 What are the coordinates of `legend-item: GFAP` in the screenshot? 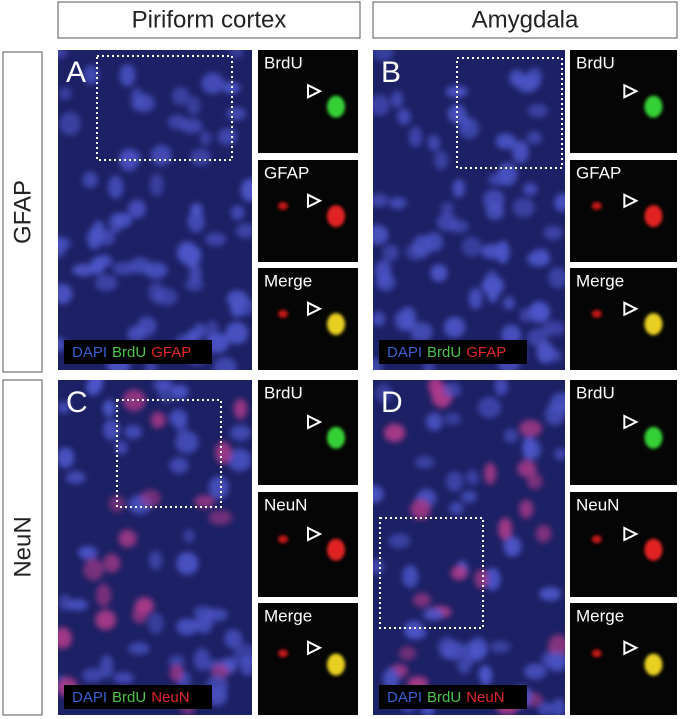 It's located at (486, 352).